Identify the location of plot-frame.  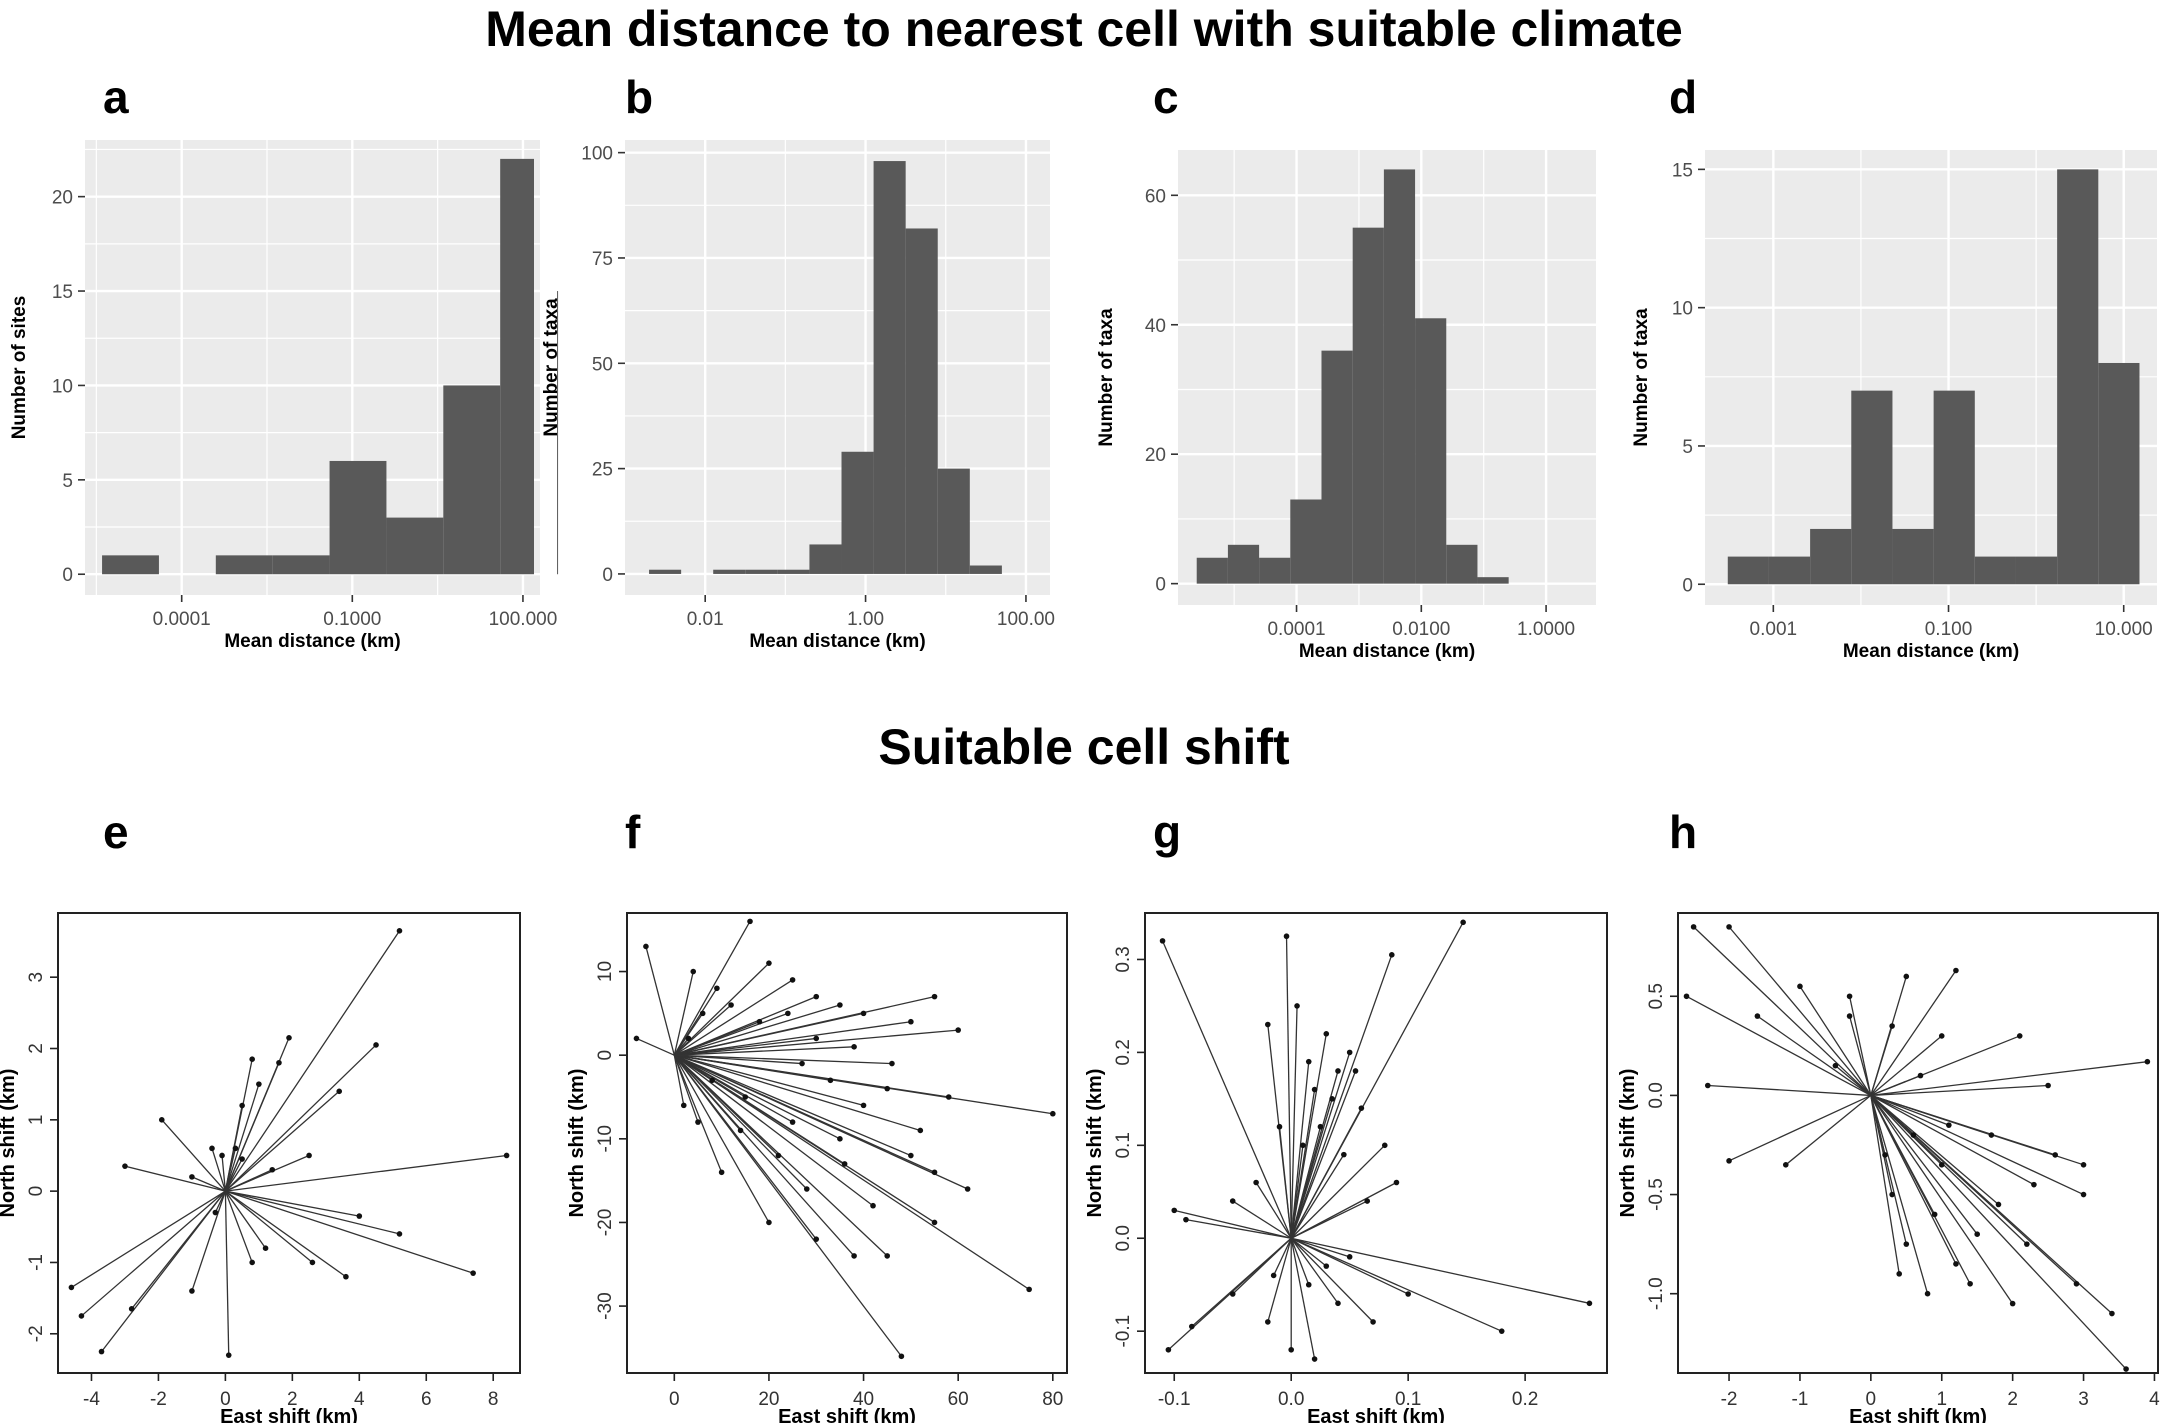
(847, 1143).